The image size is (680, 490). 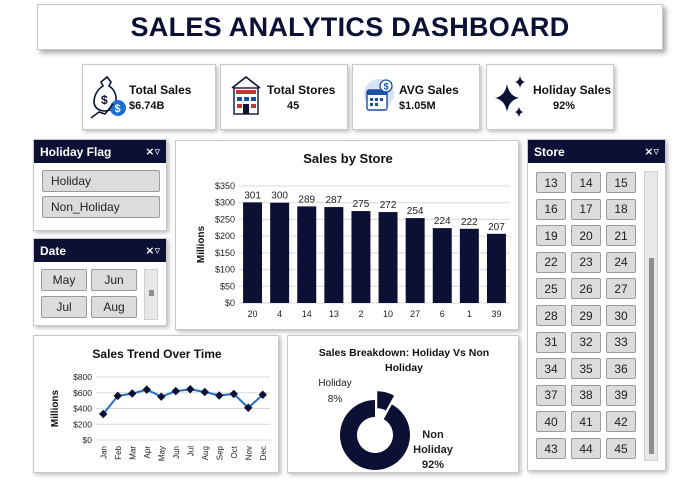 I want to click on slicer-item-jun: Jun, so click(x=114, y=280).